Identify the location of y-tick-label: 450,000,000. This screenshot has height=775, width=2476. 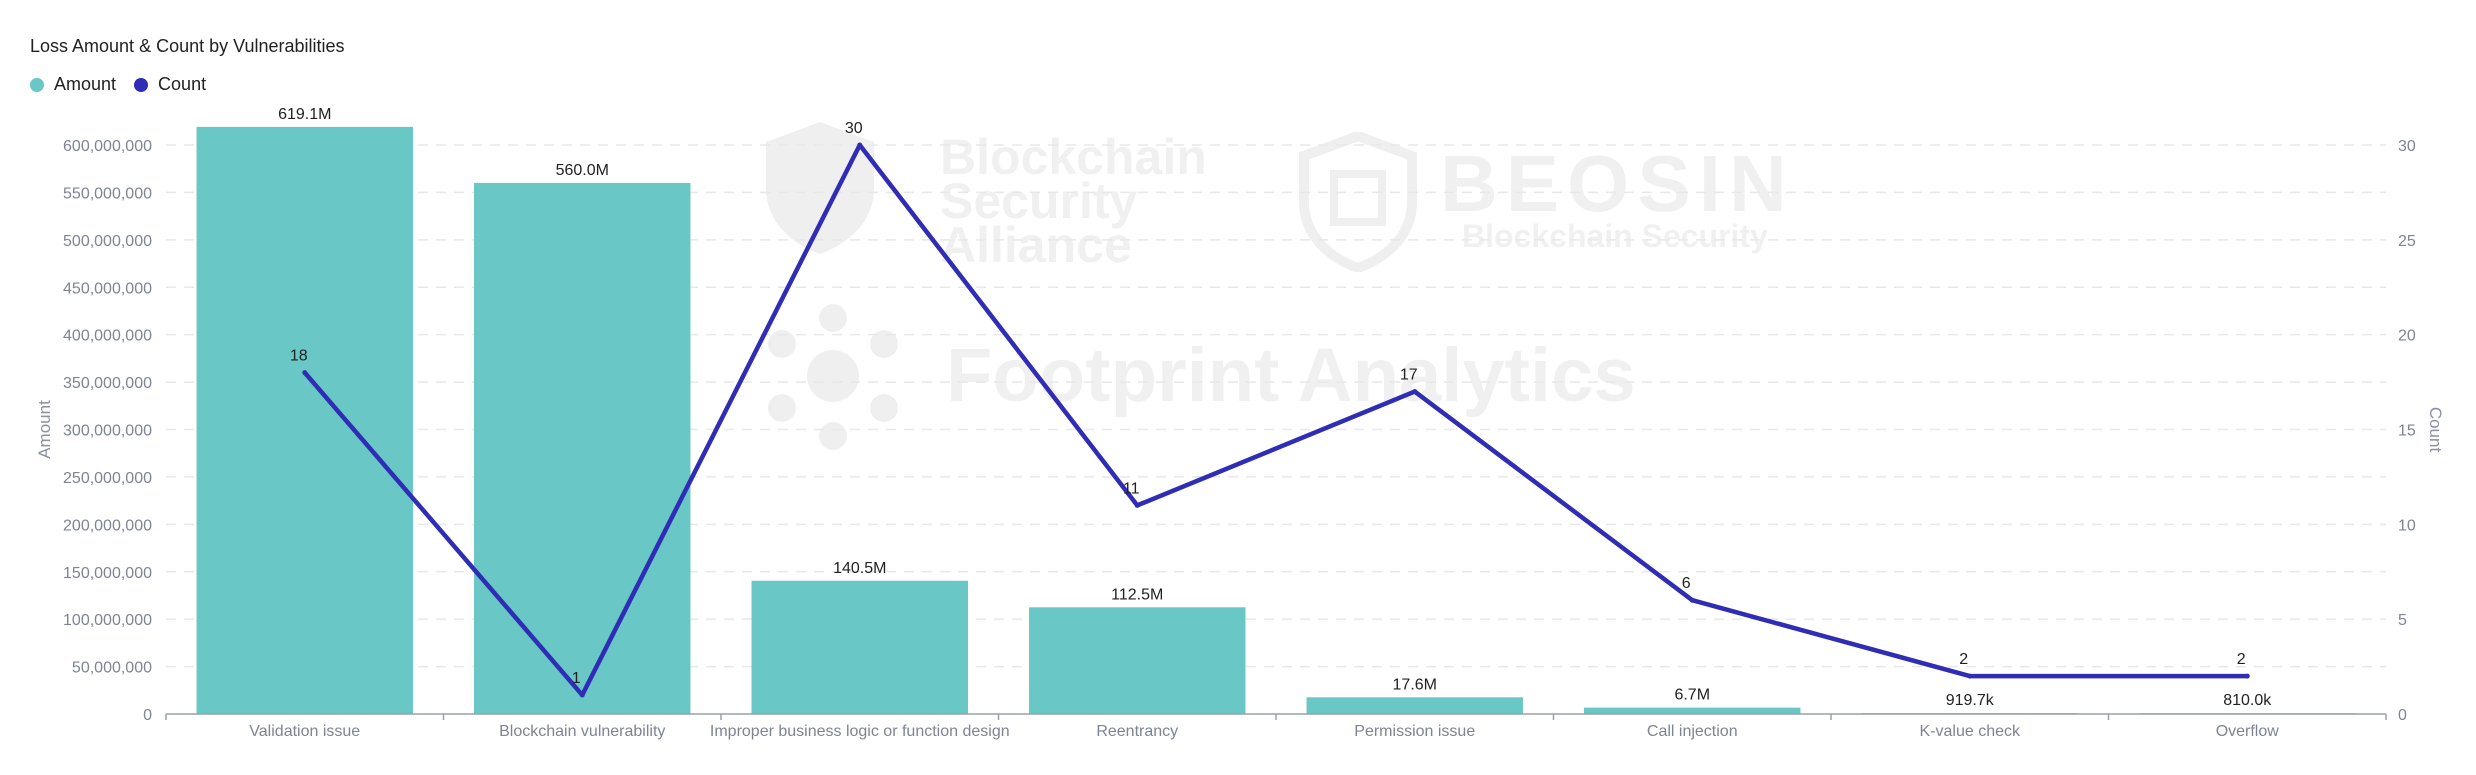
(107, 288).